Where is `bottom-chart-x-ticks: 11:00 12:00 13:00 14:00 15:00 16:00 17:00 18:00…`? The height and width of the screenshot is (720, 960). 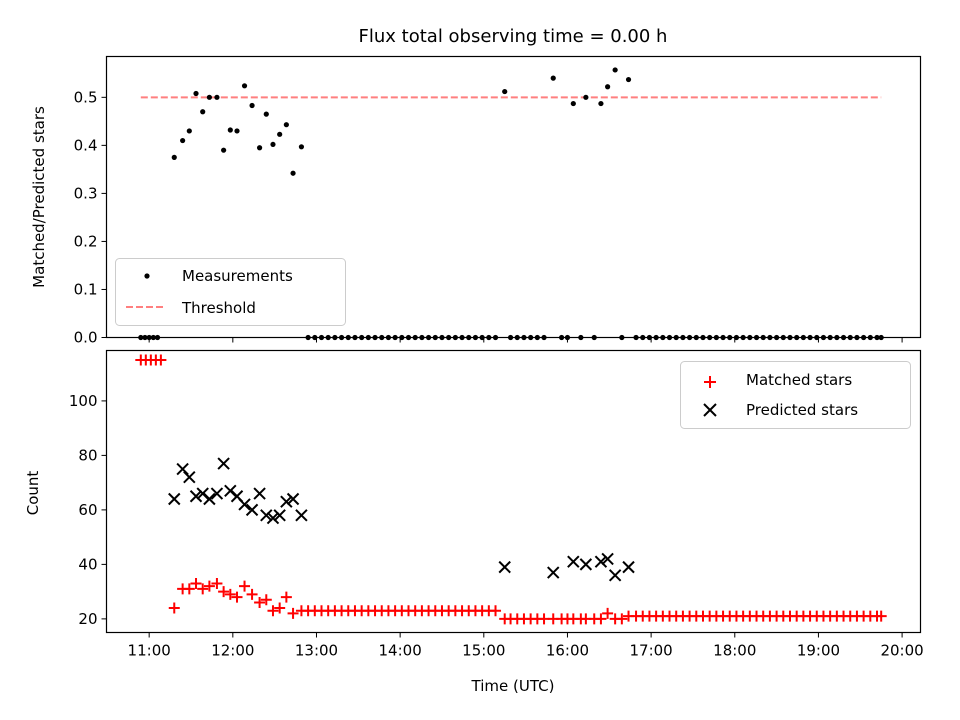 bottom-chart-x-ticks: 11:00 12:00 13:00 14:00 15:00 16:00 17:00 18:00… is located at coordinates (526, 646).